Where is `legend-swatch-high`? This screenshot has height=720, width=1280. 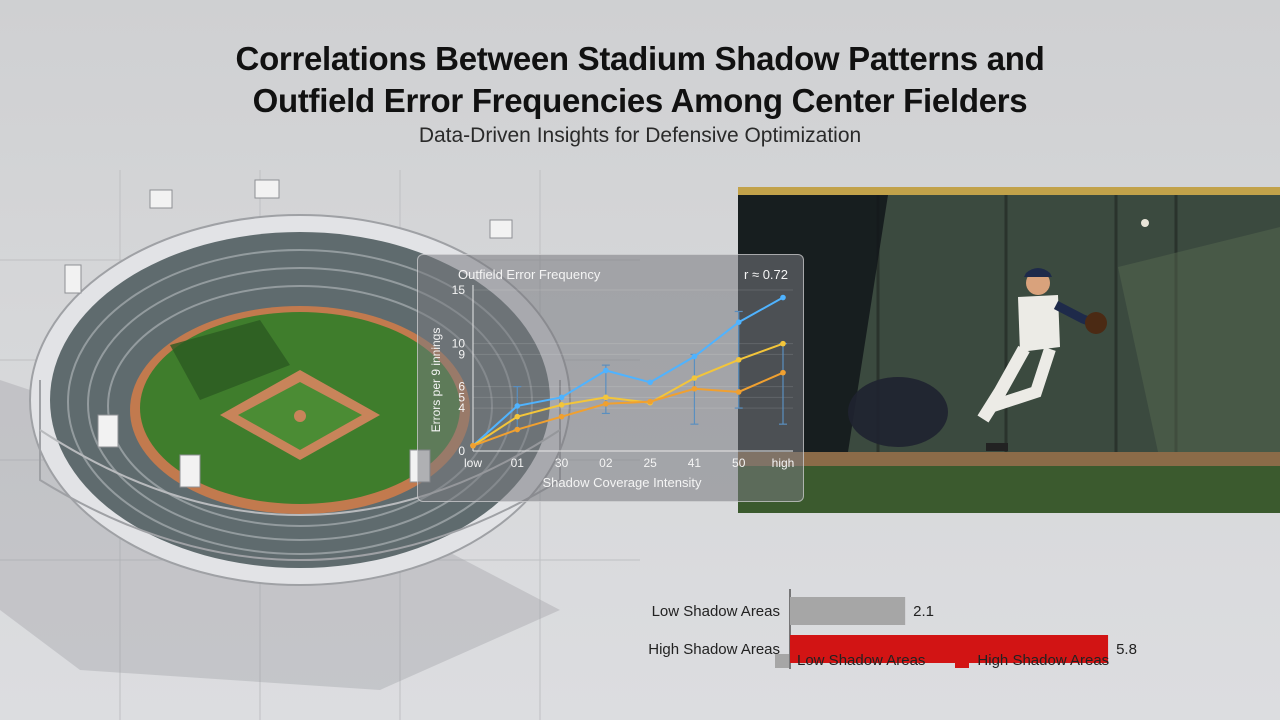
legend-swatch-high is located at coordinates (962, 660).